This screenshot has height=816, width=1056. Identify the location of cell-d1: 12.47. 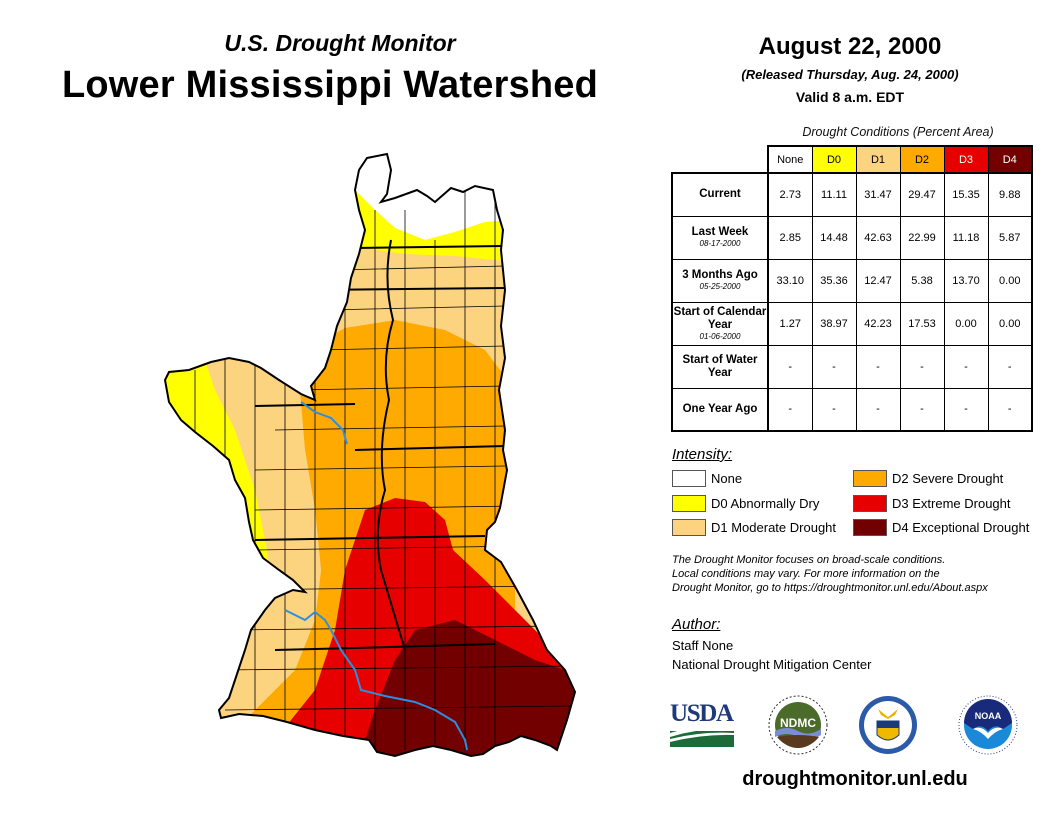
(878, 280).